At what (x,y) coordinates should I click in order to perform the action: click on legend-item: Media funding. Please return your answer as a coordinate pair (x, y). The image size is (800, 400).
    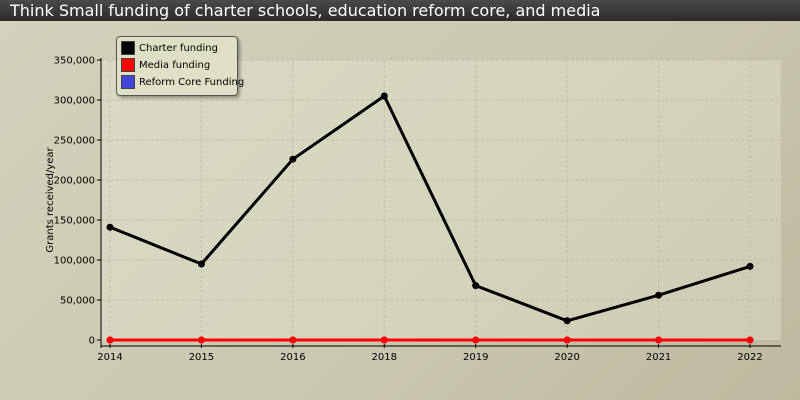
    Looking at the image, I should click on (165, 65).